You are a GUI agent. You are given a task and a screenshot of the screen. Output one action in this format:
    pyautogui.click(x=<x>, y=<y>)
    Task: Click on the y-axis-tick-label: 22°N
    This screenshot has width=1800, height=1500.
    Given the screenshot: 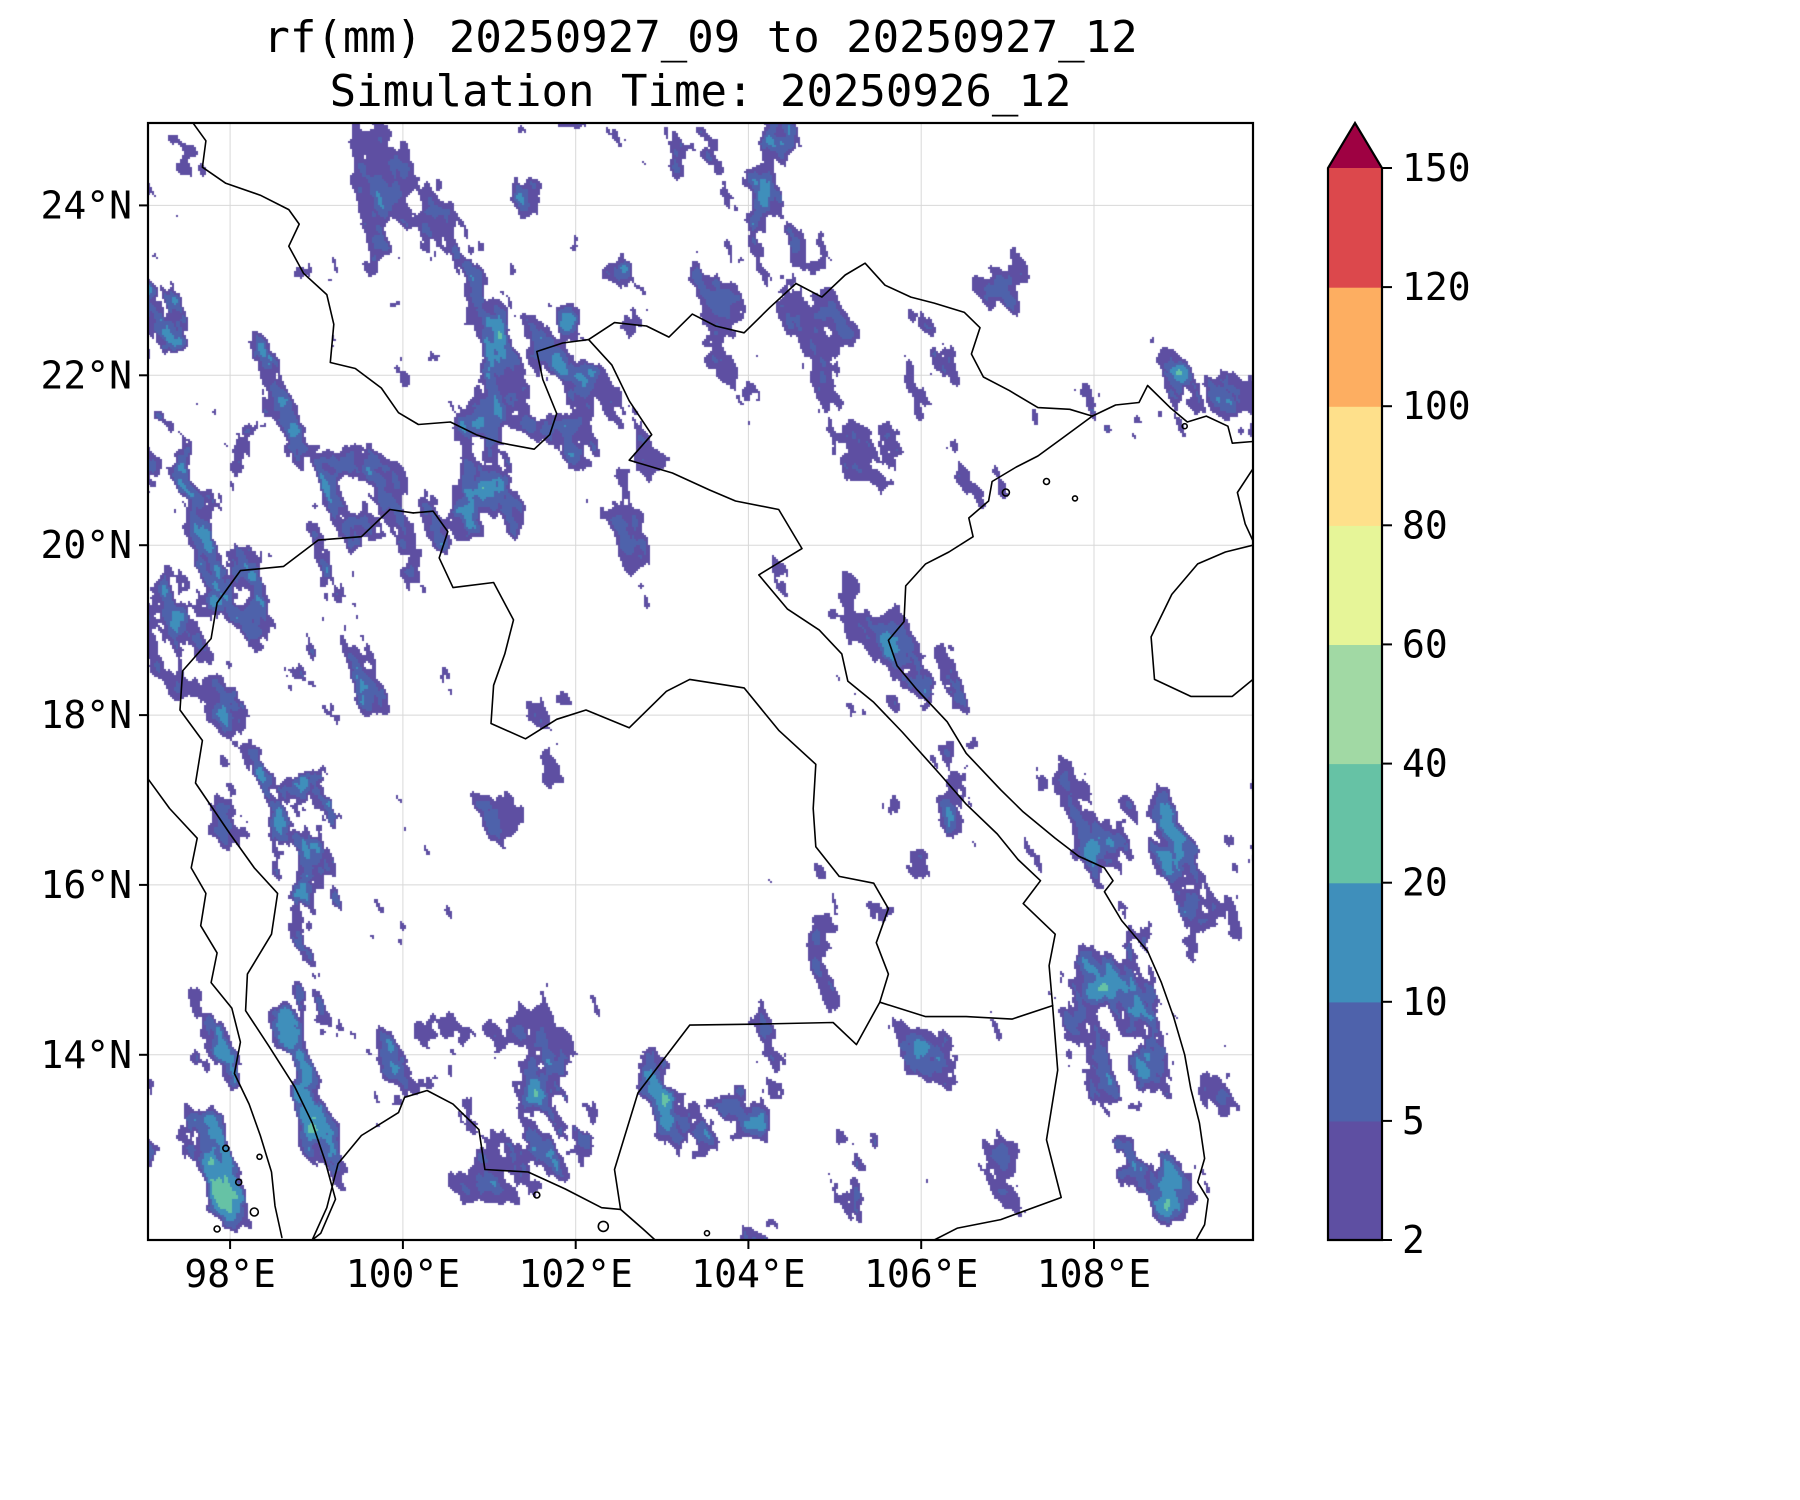 What is the action you would take?
    pyautogui.click(x=86, y=375)
    